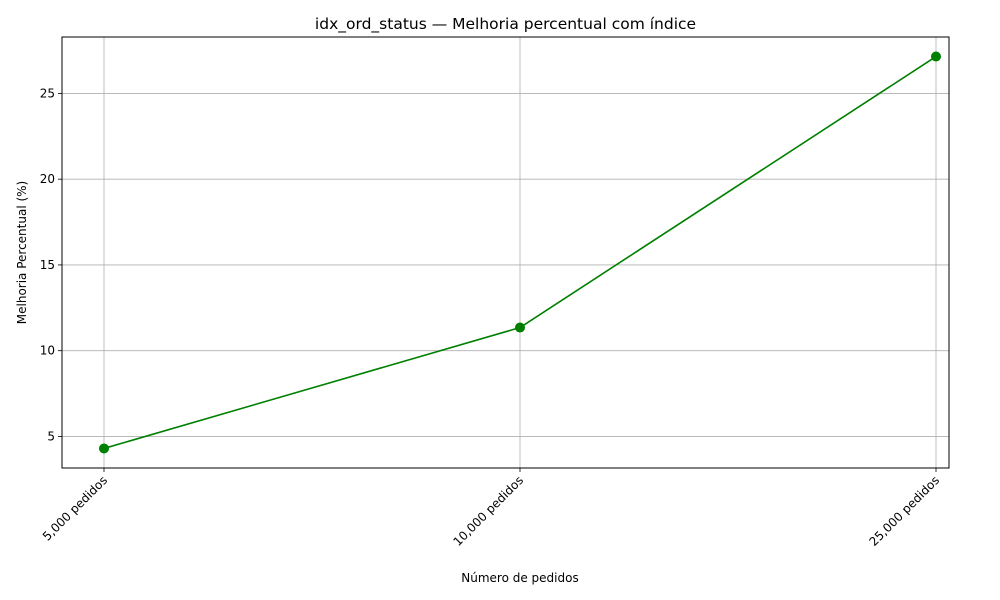 Image resolution: width=1000 pixels, height=600 pixels. I want to click on x-tick-label: 10,000 pedidos, so click(488, 511).